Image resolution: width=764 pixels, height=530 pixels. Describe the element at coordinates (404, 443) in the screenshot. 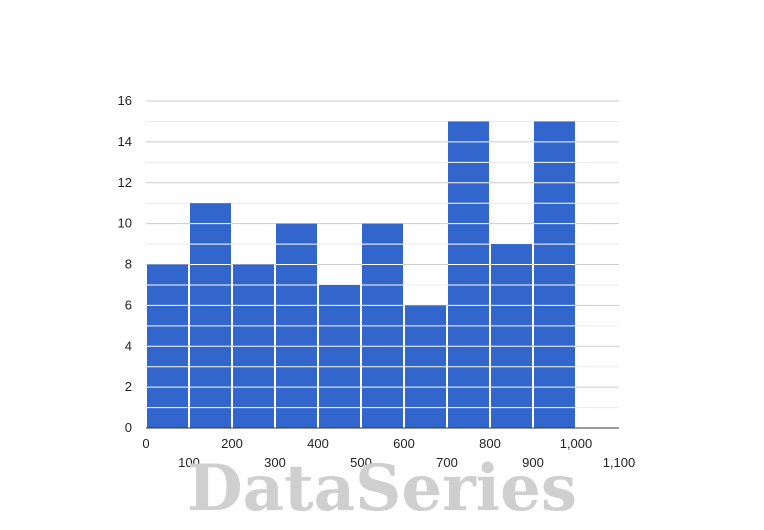

I see `x-tick-label: 600` at that location.